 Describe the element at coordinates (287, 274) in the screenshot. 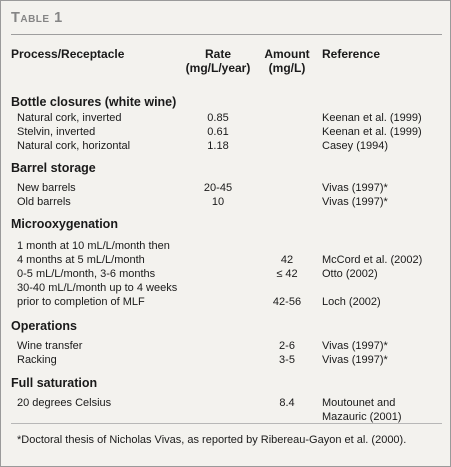

I see `amount-cell: ≤ 42` at that location.